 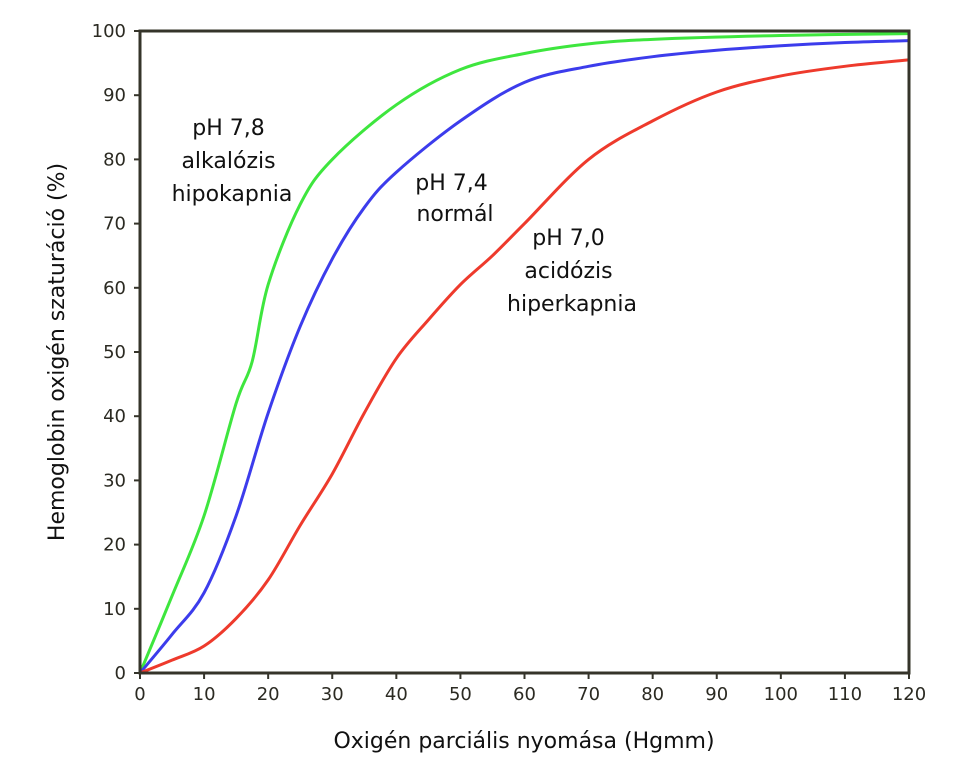 What do you see at coordinates (781, 694) in the screenshot?
I see `x-tick-label: 100` at bounding box center [781, 694].